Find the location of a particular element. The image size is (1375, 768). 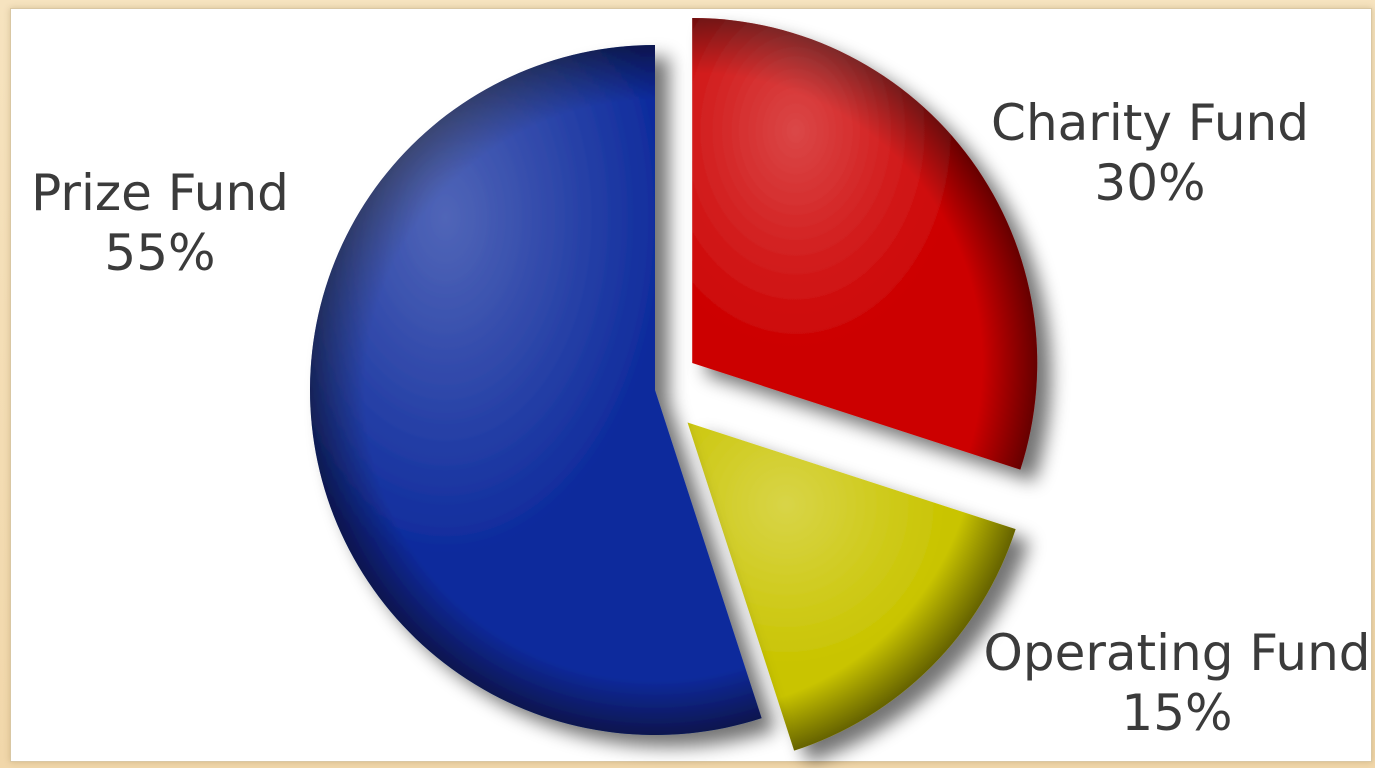

slice-value-prize-fund: 55% is located at coordinates (159, 253).